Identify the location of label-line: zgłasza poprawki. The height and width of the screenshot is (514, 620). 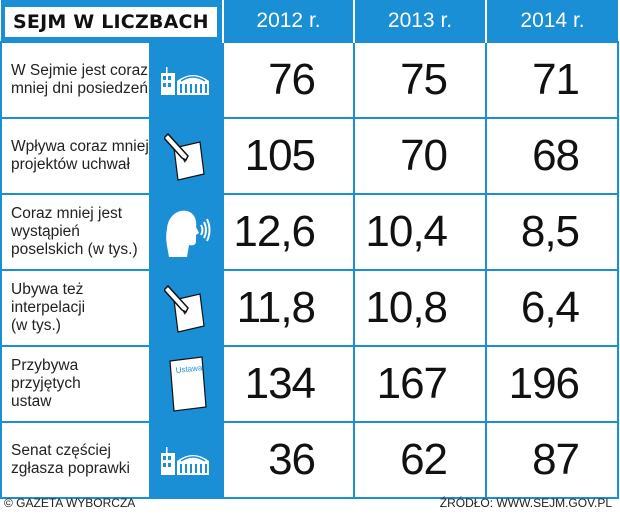
(70, 468).